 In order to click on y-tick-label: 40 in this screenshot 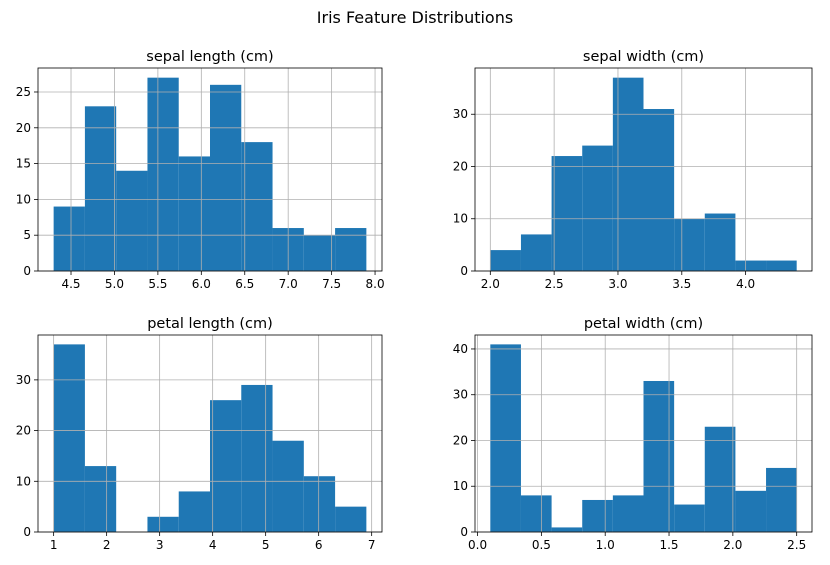, I will do `click(460, 349)`.